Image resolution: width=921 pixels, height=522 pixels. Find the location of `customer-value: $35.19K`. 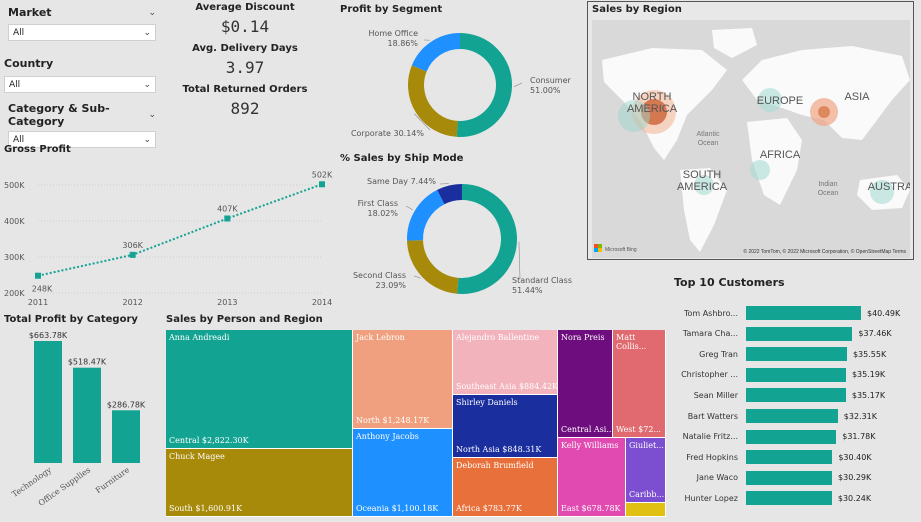

customer-value: $35.19K is located at coordinates (868, 375).